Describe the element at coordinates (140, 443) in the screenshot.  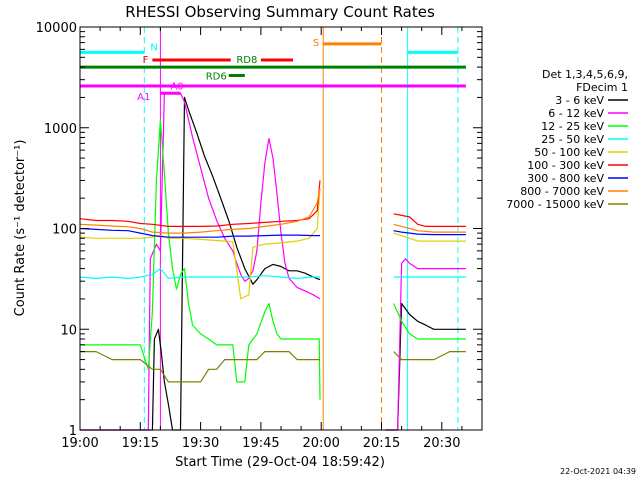
I see `x-tick-label-1: 19:15` at that location.